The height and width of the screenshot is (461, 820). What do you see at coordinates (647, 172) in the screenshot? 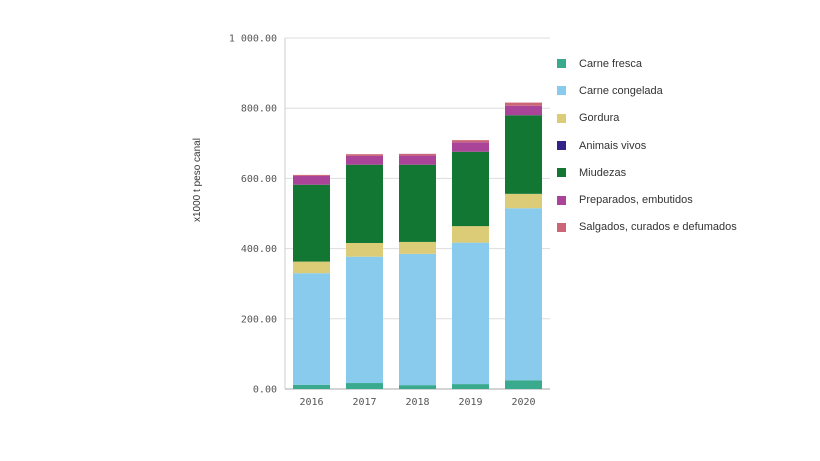
I see `legend-item: Miudezas` at bounding box center [647, 172].